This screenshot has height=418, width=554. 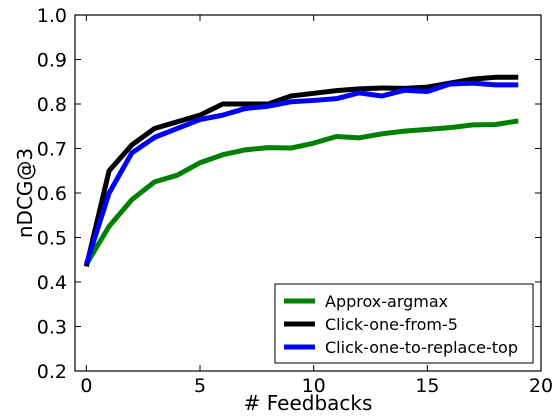 I want to click on y-tick-label: 1.0, so click(x=52, y=16).